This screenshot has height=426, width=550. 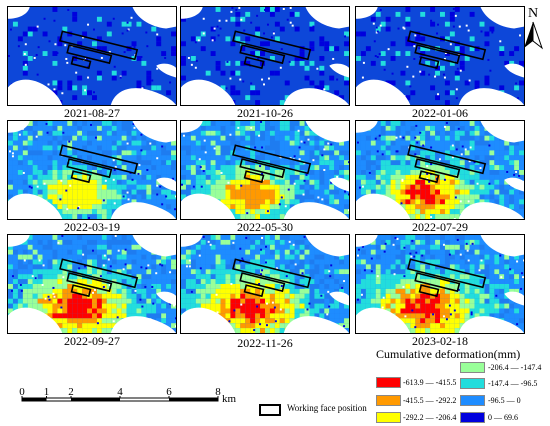 I want to click on date-label-6: 2022-07-29, so click(x=440, y=227).